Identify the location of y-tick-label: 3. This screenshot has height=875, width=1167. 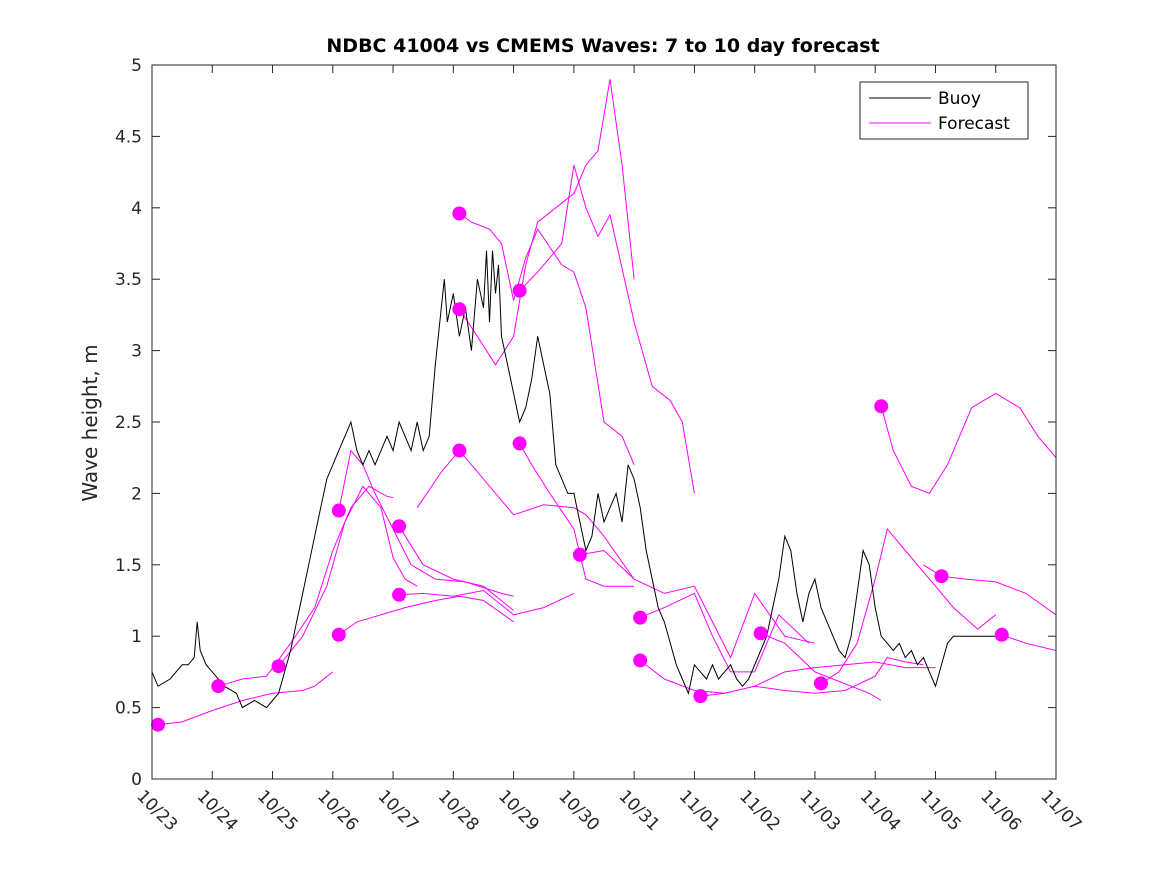
(136, 352).